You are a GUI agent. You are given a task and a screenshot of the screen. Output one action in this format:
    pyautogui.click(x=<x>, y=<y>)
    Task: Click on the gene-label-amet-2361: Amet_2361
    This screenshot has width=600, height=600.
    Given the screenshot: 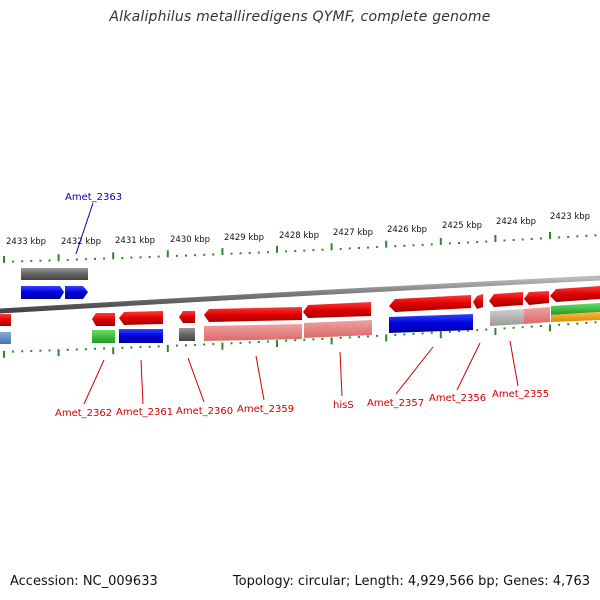 What is the action you would take?
    pyautogui.click(x=144, y=412)
    